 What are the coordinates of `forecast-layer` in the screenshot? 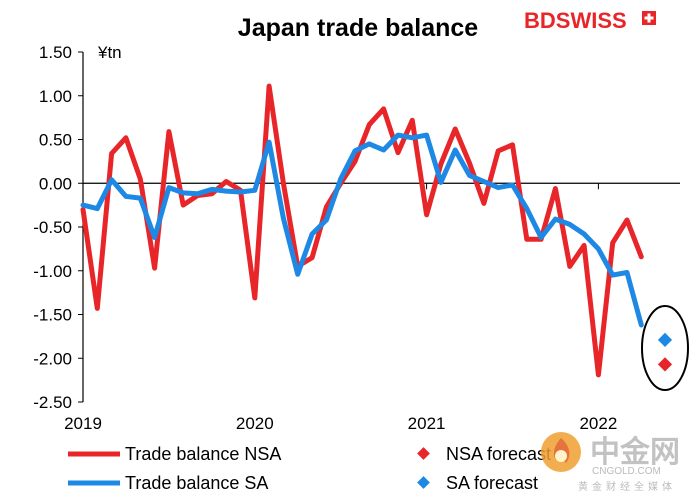 It's located at (665, 352).